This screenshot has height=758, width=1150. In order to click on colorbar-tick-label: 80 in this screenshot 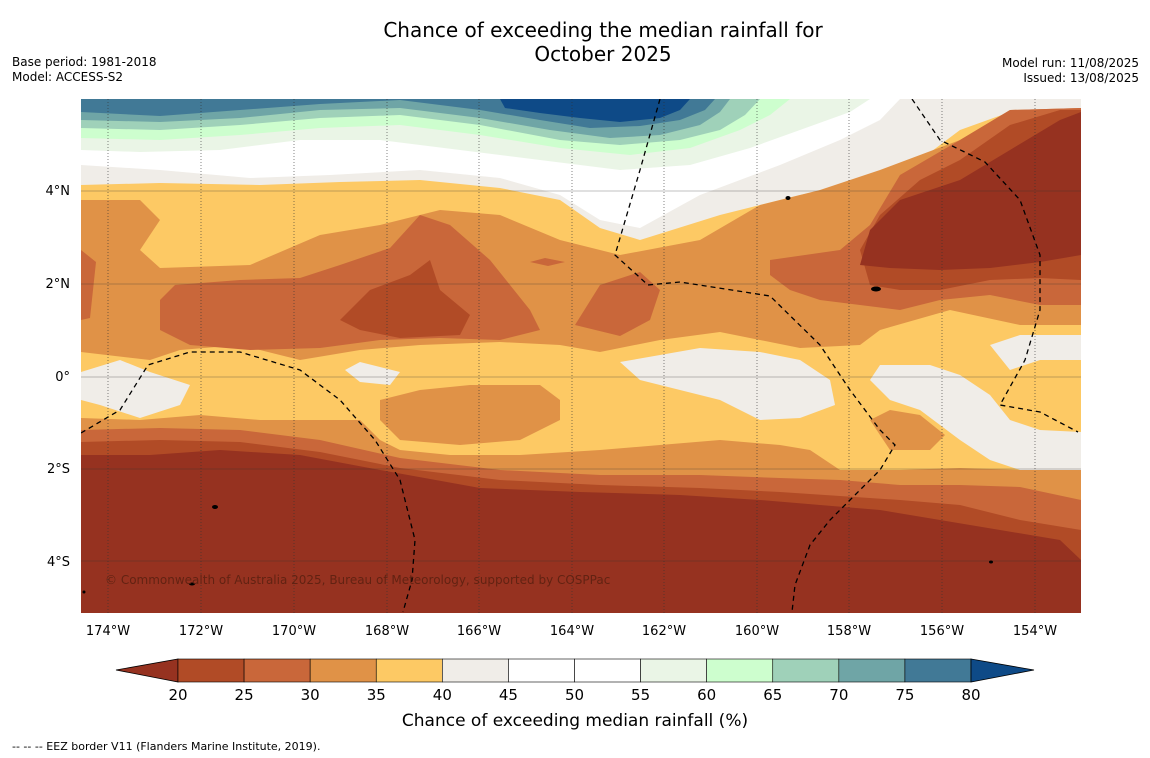, I will do `click(970, 695)`.